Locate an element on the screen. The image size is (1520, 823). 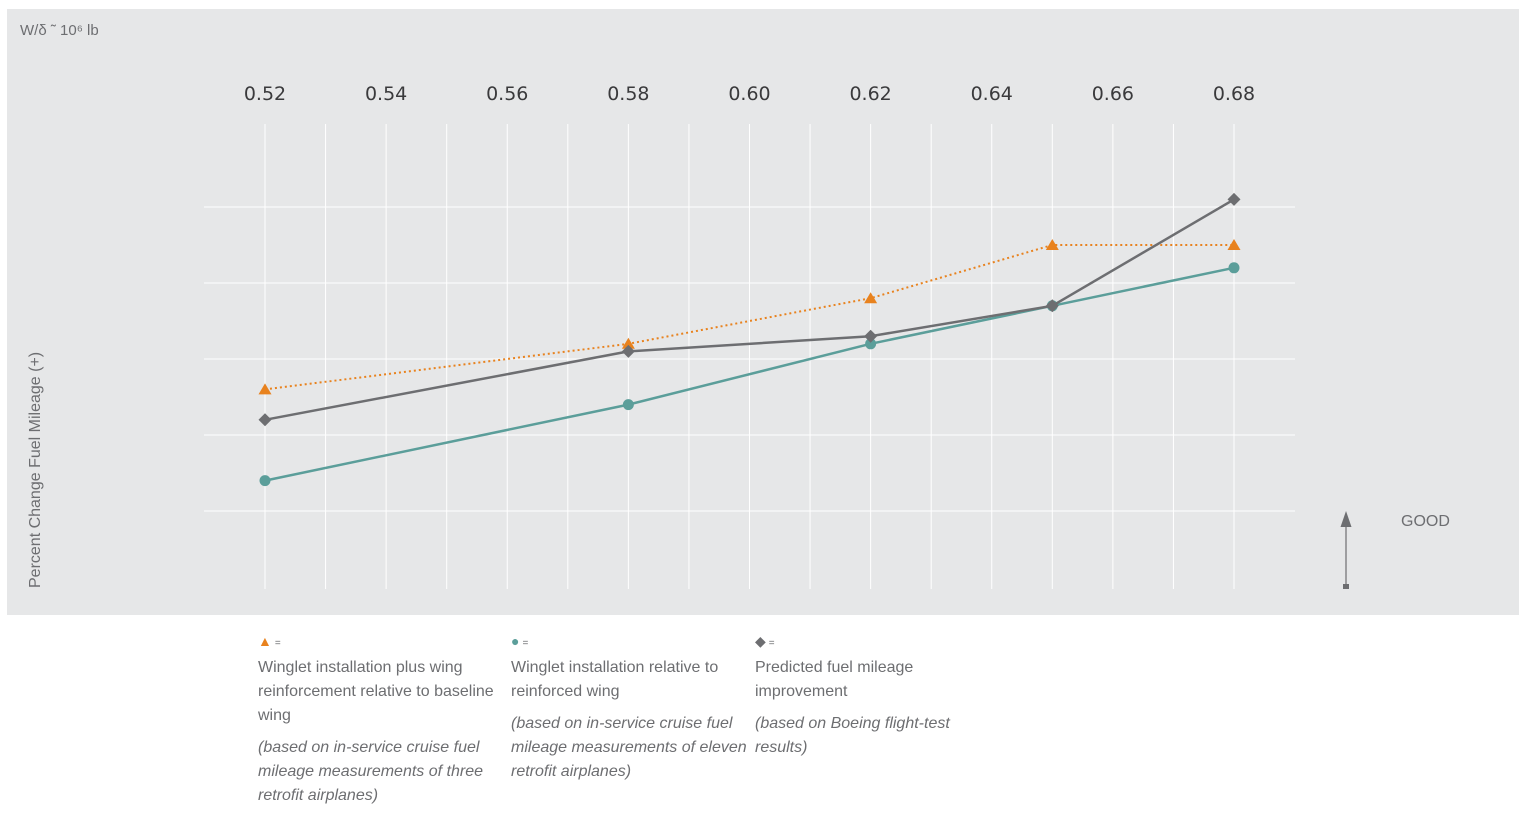
x-tick-label: 0.60 is located at coordinates (749, 94).